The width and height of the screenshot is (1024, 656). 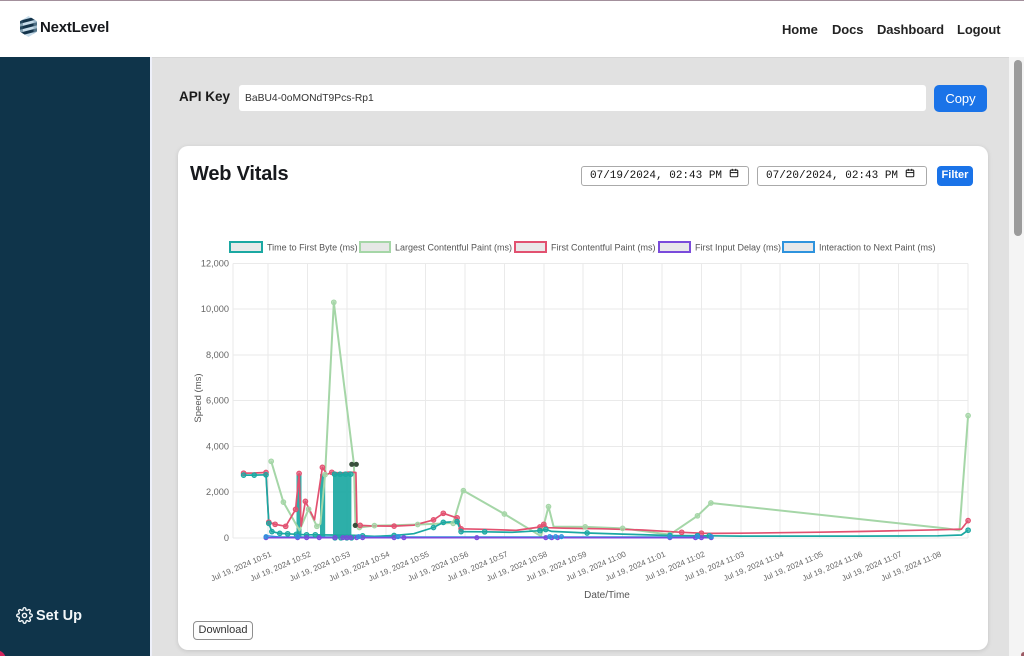 I want to click on svg-text: 2,000, so click(x=217, y=492).